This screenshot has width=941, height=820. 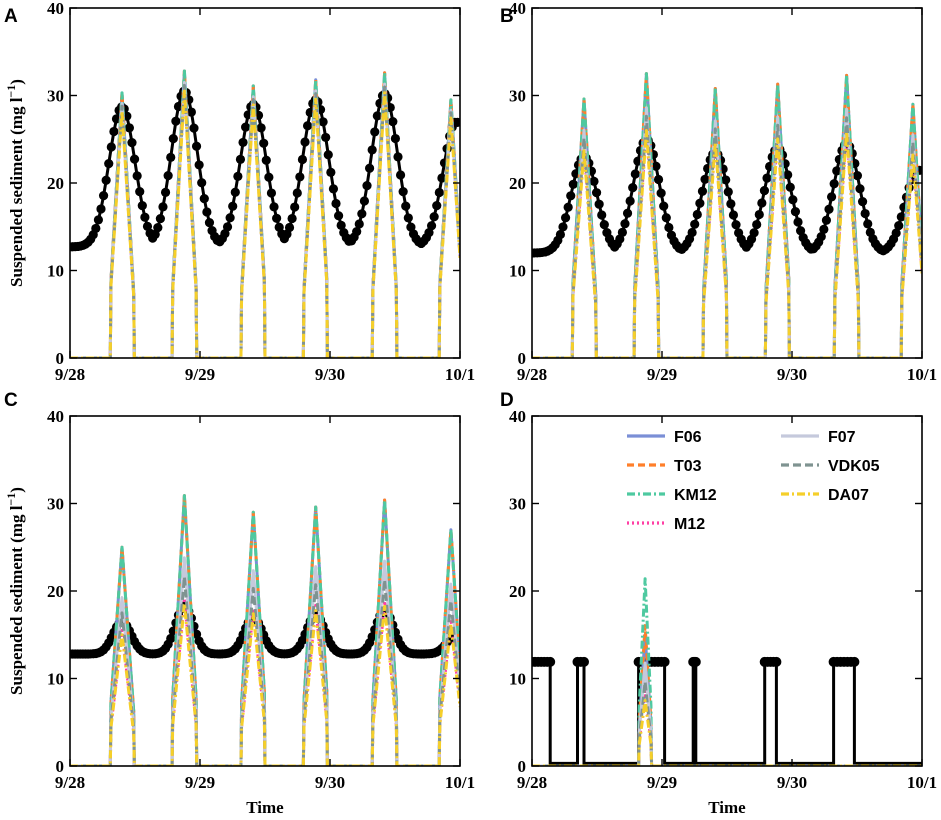 I want to click on panel-letter: C, so click(x=11, y=400).